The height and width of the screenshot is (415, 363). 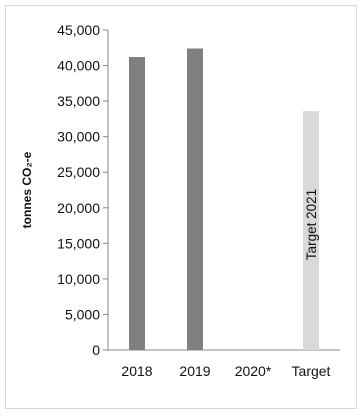 I want to click on bar-target, so click(x=311, y=230).